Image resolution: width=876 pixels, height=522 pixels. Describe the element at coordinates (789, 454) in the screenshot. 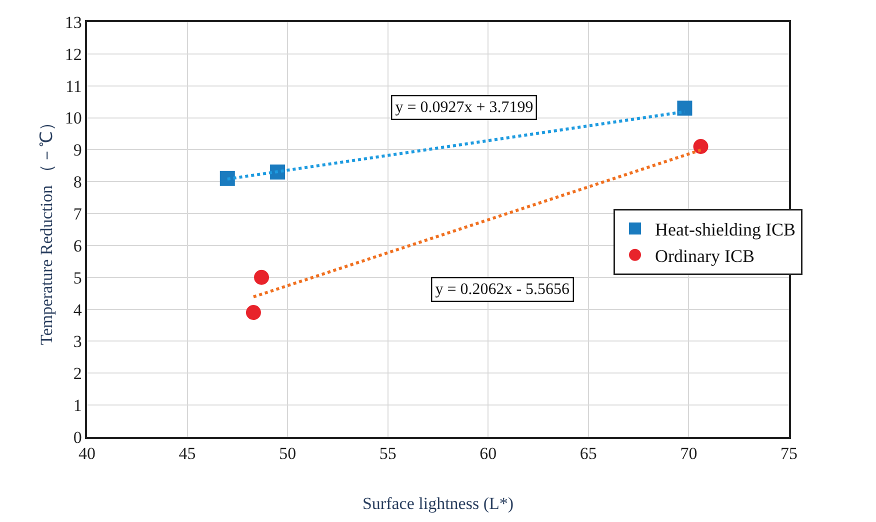

I see `x-tick-label: 75` at that location.